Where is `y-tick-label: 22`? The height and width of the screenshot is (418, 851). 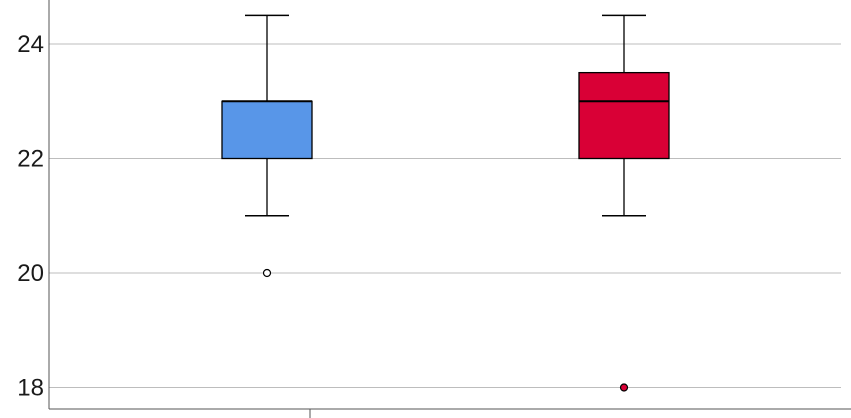
y-tick-label: 22 is located at coordinates (30, 159).